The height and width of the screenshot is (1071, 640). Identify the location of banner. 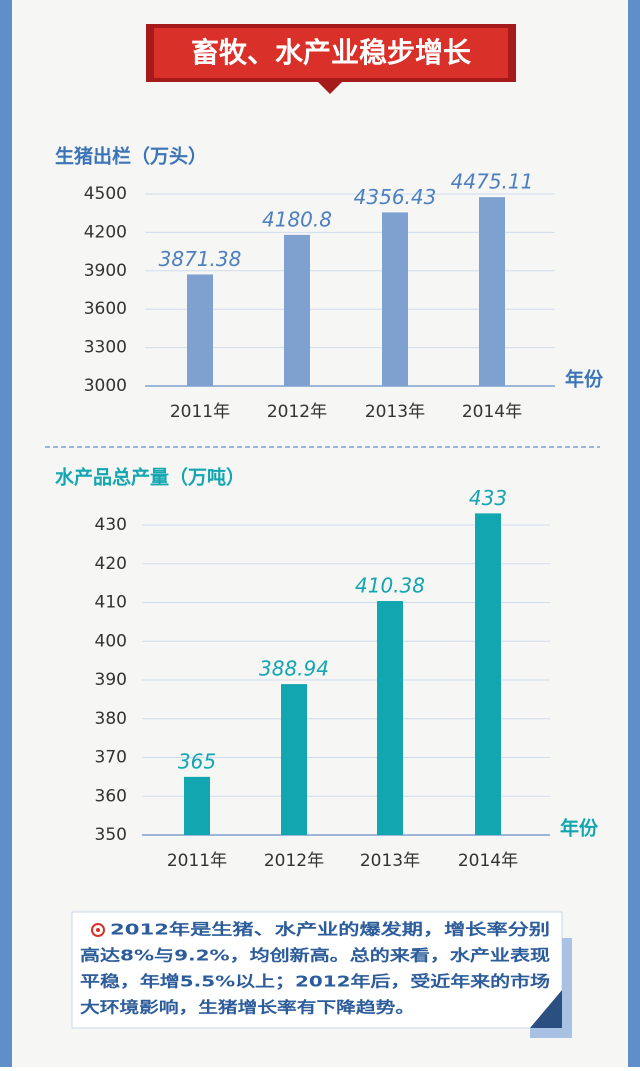
(331, 53).